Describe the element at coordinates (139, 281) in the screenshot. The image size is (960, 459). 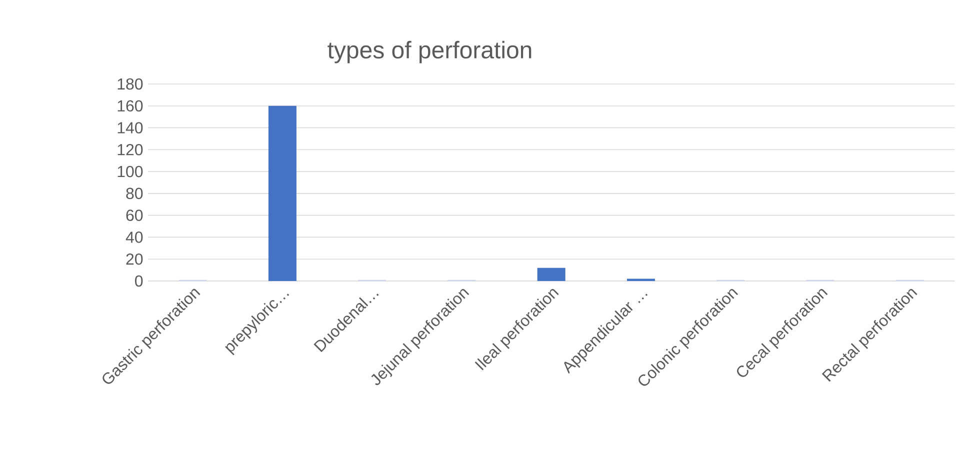
I see `y-tick-label: 0` at that location.